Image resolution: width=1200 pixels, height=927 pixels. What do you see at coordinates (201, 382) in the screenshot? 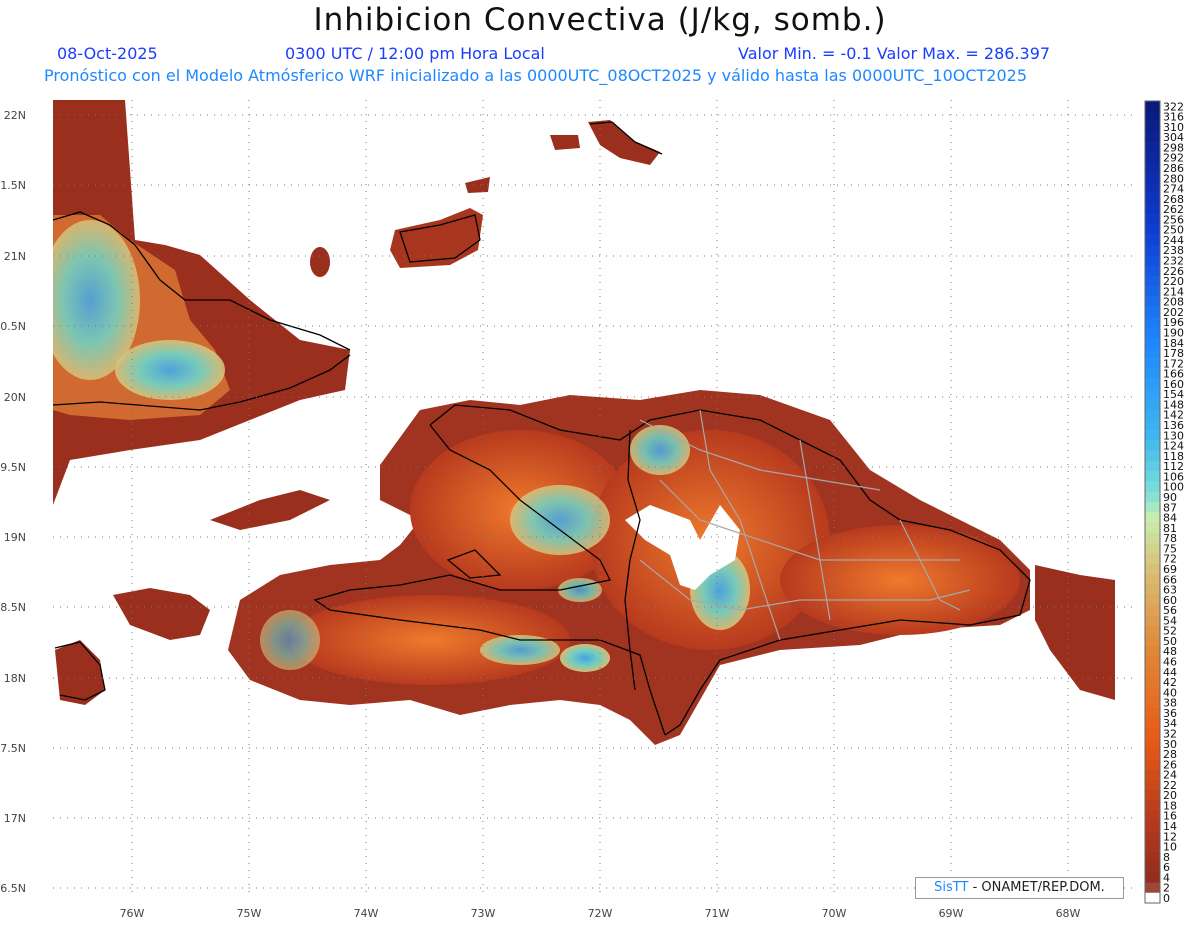
I see `cuba-south-coast` at bounding box center [201, 382].